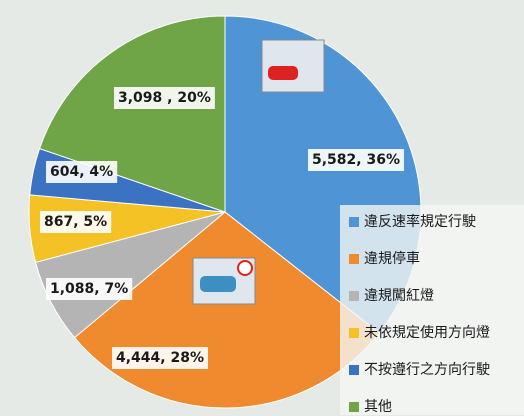  I want to click on icon-parking, so click(224, 281).